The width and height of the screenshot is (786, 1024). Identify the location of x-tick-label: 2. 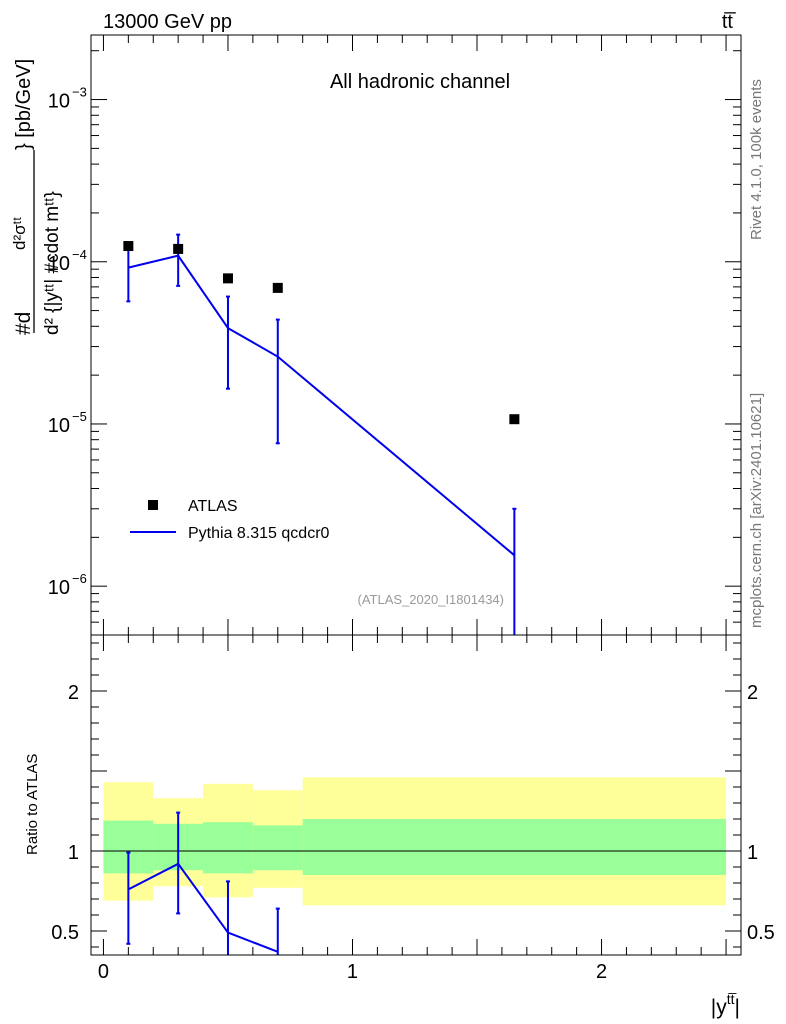
(601, 972).